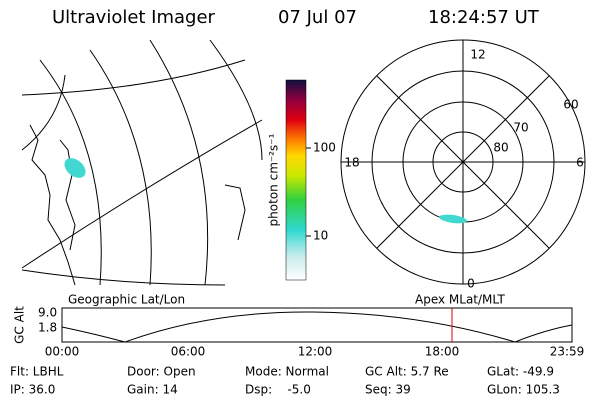 The image size is (600, 400). I want to click on y-tick-label: 1.8, so click(47, 328).